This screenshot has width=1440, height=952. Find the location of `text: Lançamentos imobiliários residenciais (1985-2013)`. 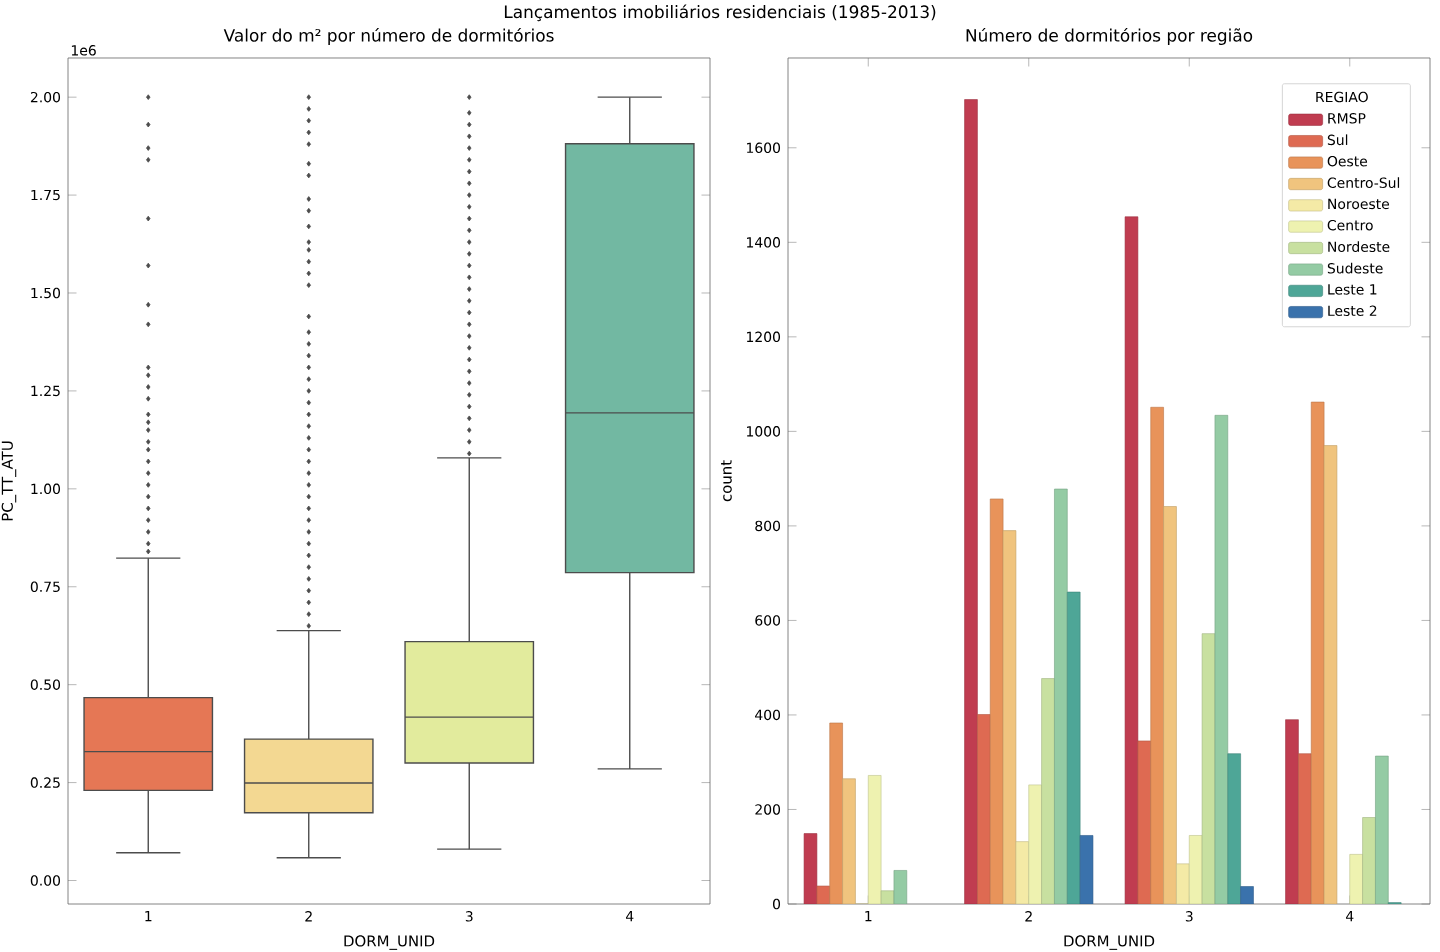

text: Lançamentos imobiliários residenciais (1985-2013) is located at coordinates (720, 13).